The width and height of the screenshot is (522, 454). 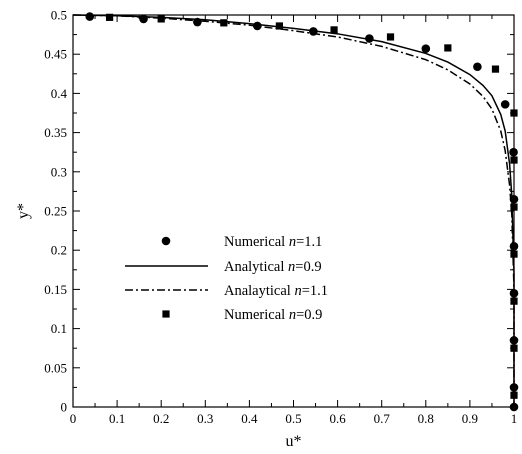 I want to click on x-tick-label: 0.7, so click(x=382, y=418).